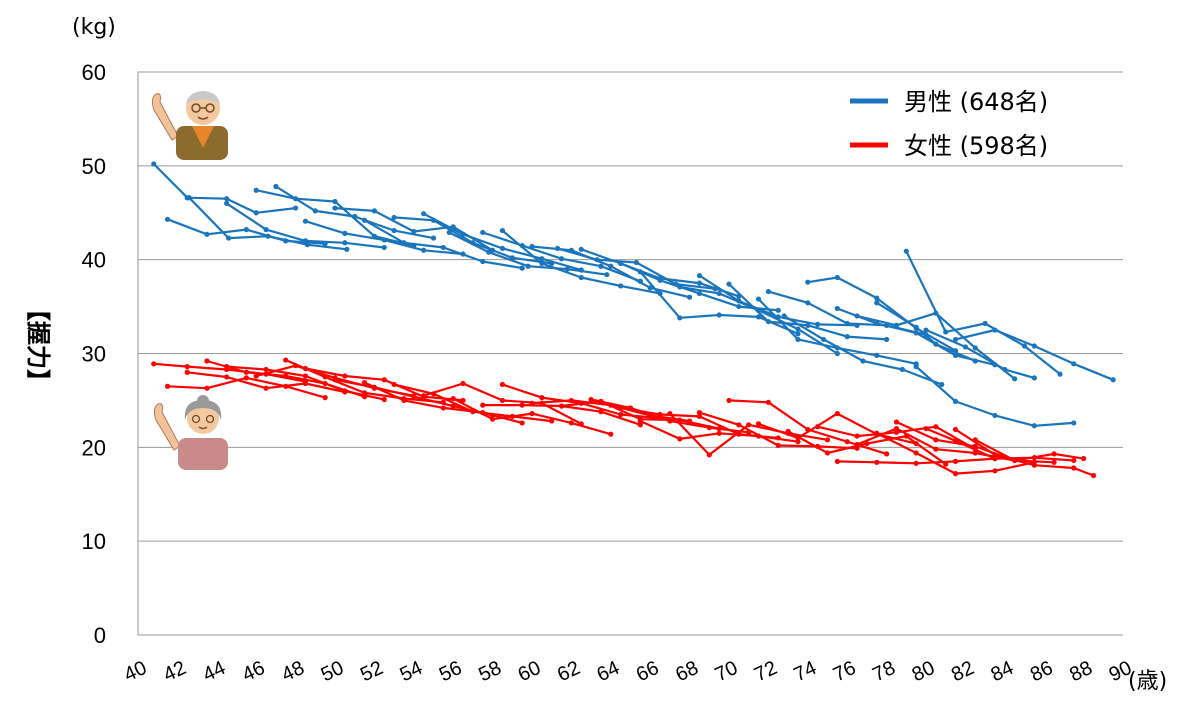 The width and height of the screenshot is (1200, 716). I want to click on x-tick-label-72: 72, so click(765, 671).